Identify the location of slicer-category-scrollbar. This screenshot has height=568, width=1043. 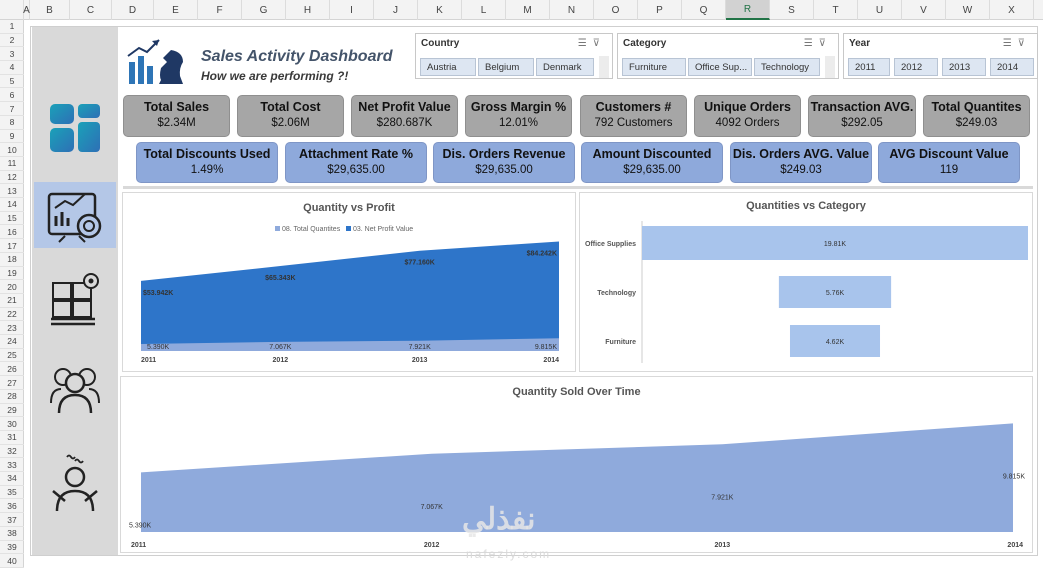
(830, 67).